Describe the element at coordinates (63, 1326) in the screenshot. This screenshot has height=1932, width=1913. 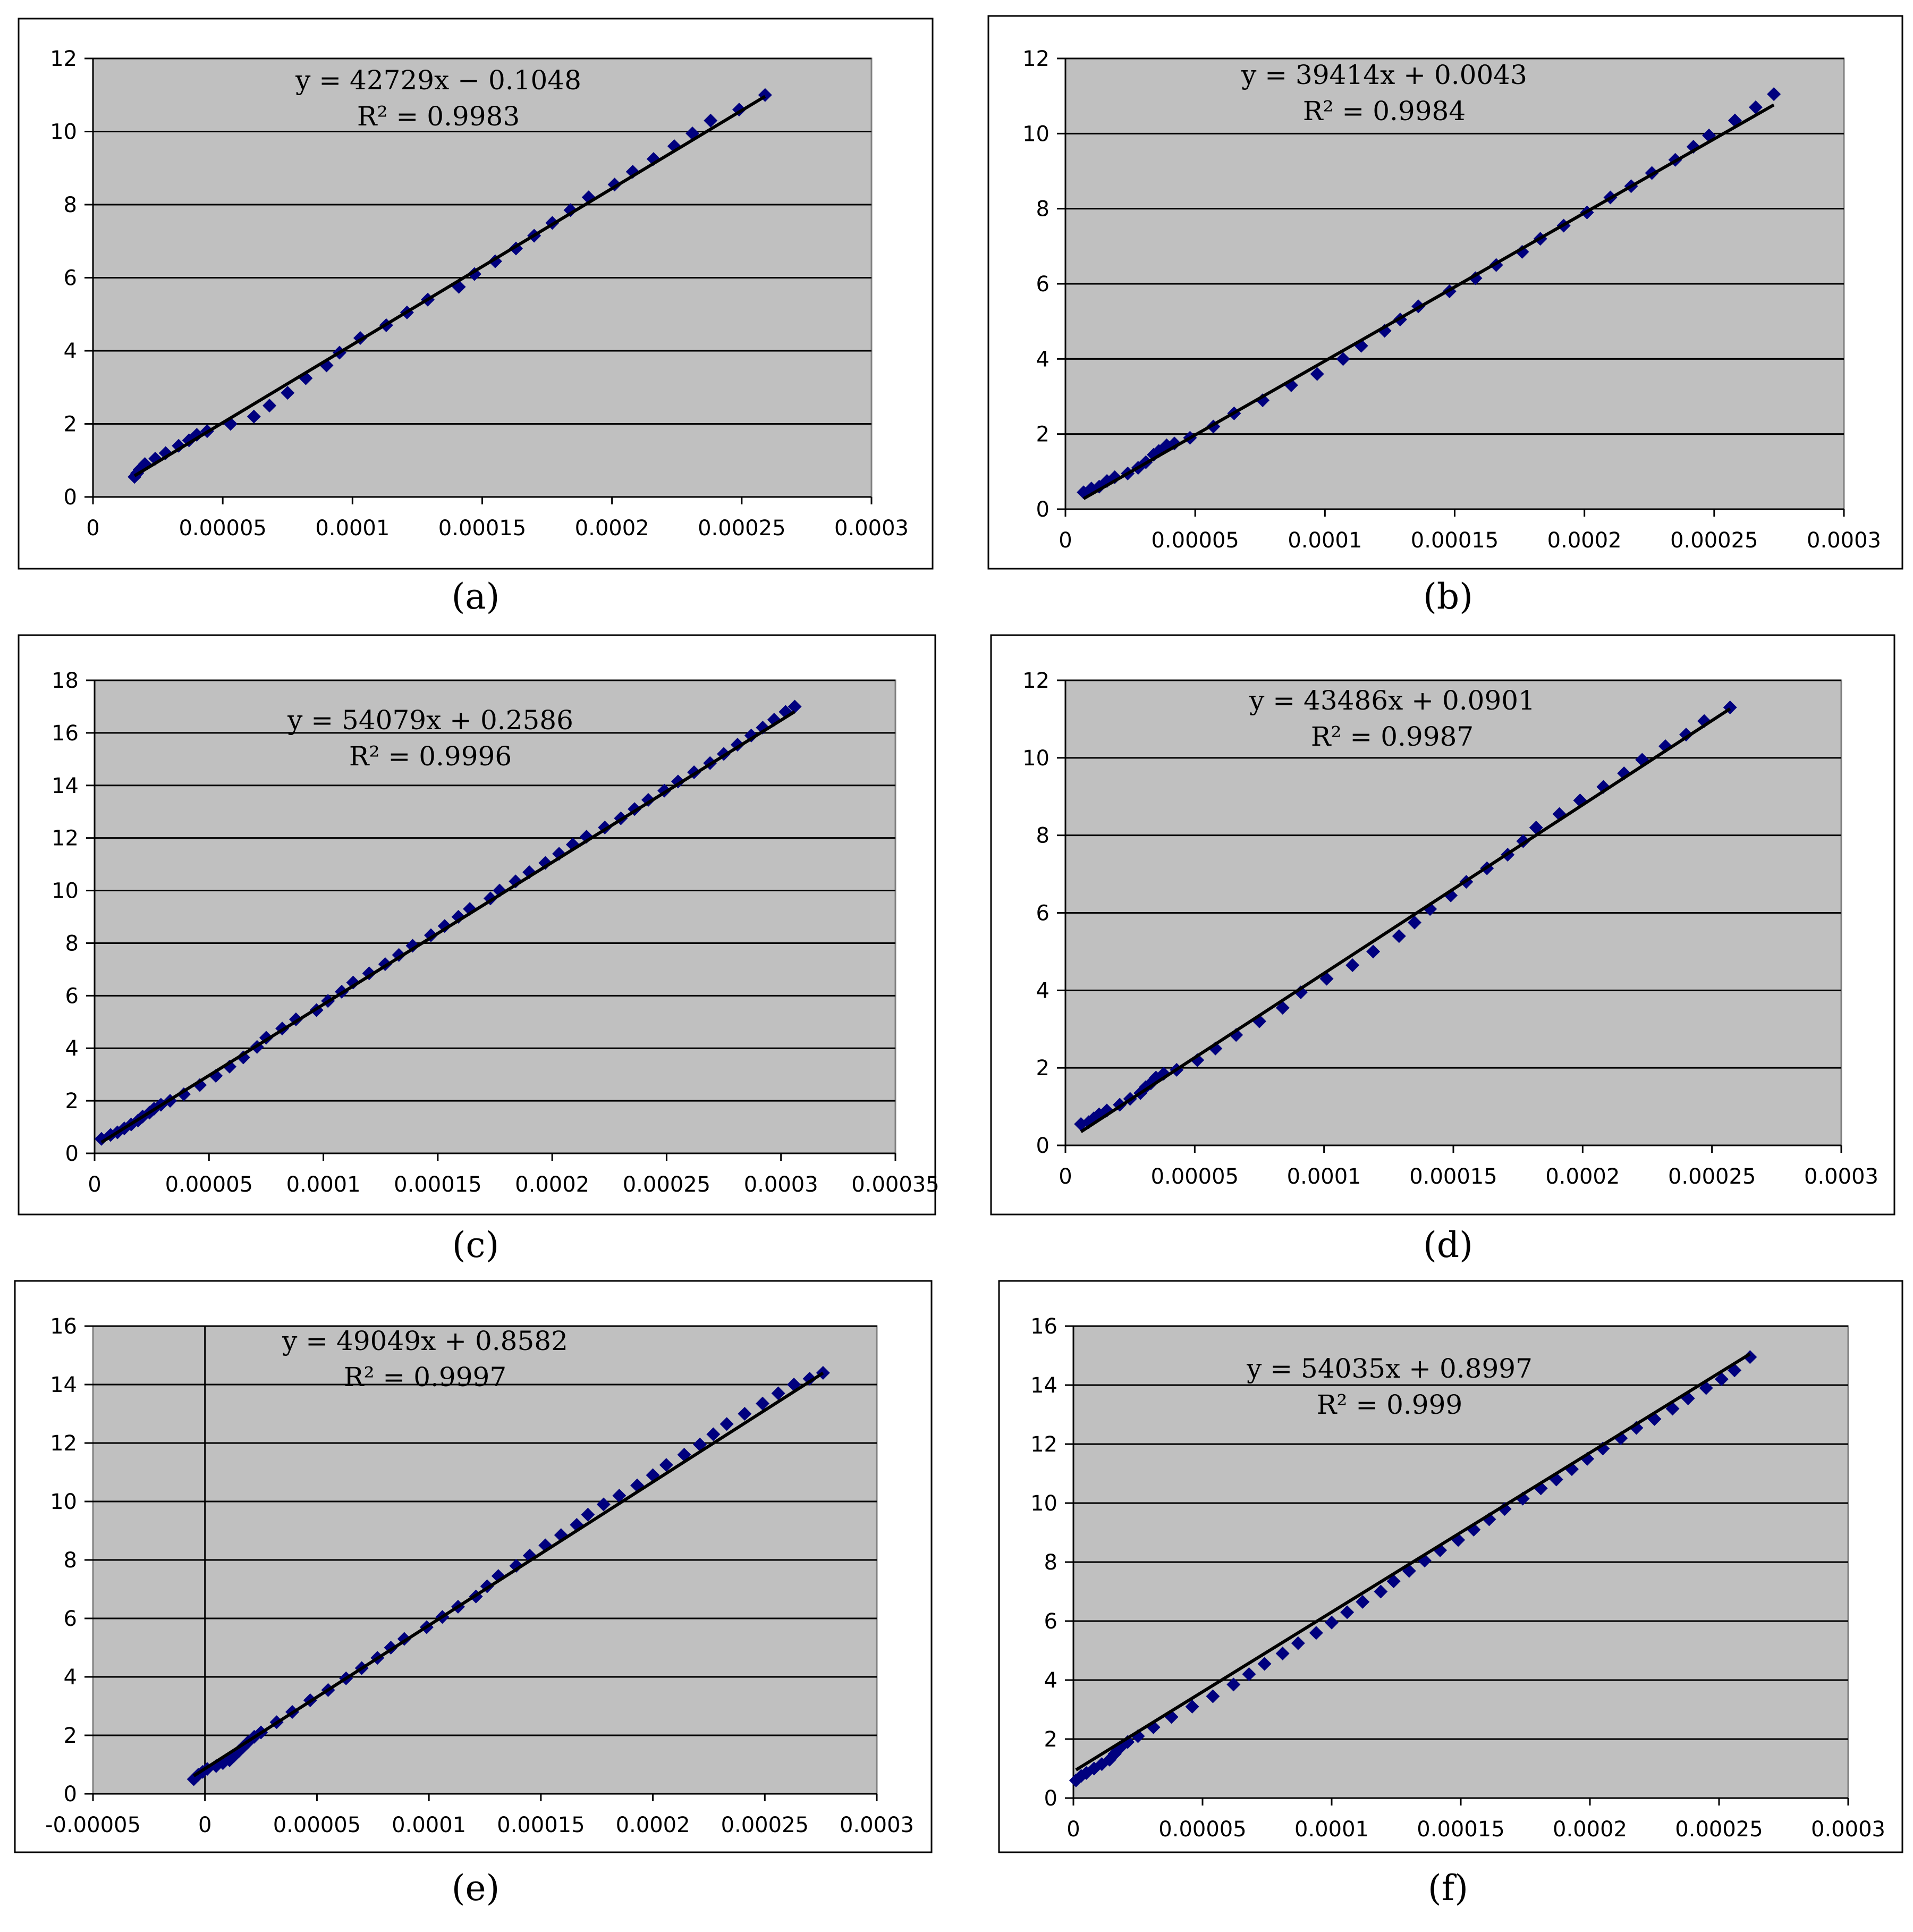
I see `y-tick-label: 16` at that location.